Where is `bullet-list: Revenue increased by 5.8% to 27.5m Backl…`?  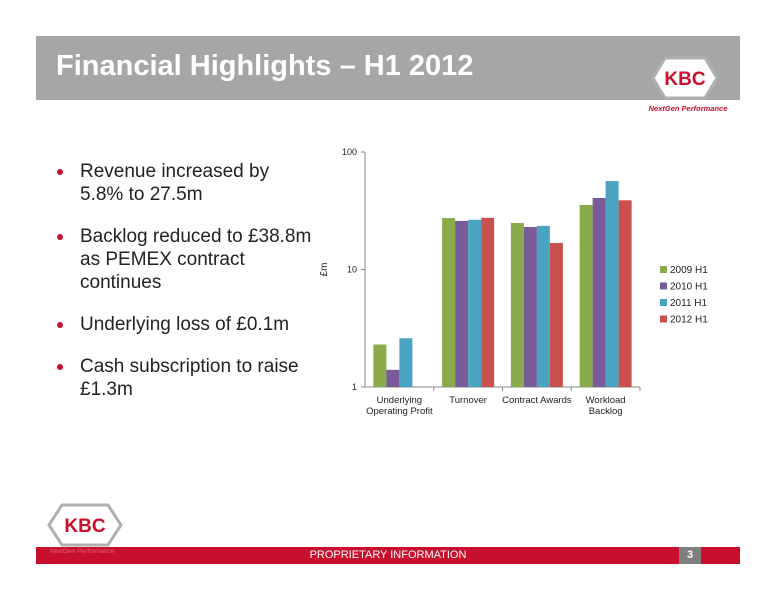 bullet-list: Revenue increased by 5.8% to 27.5m Backl… is located at coordinates (182, 290).